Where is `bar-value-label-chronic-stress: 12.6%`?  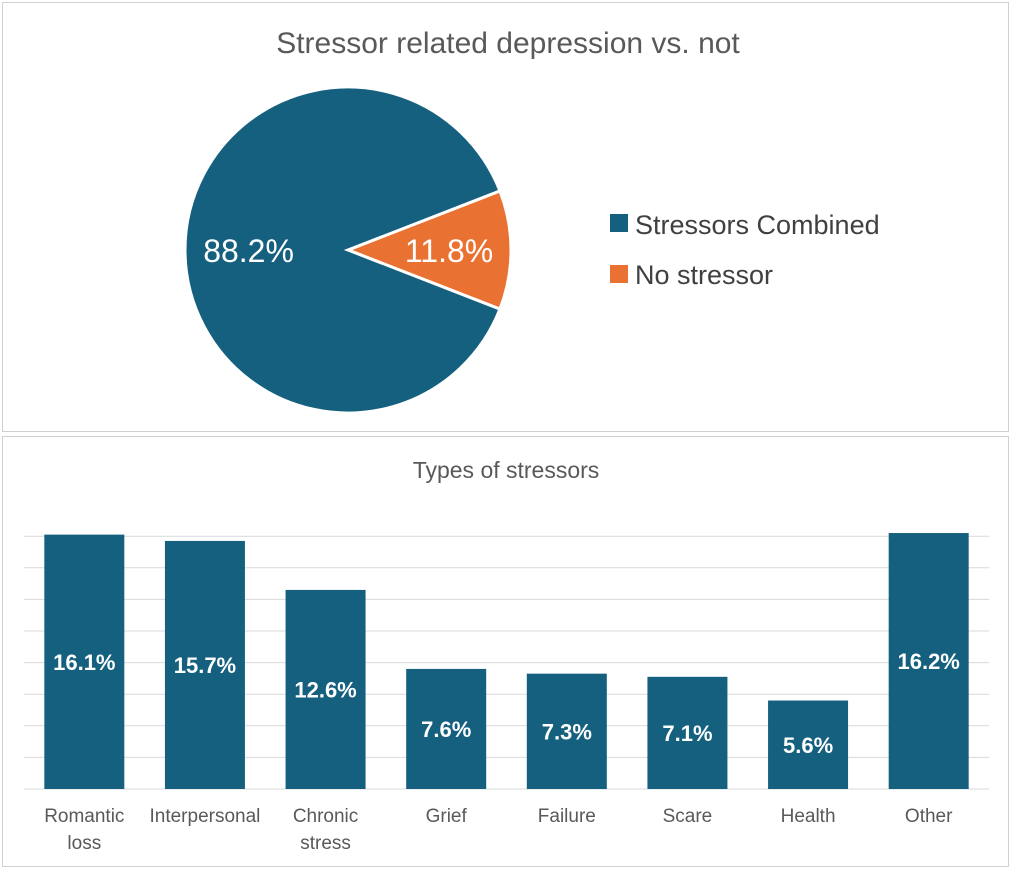
bar-value-label-chronic-stress: 12.6% is located at coordinates (325, 689).